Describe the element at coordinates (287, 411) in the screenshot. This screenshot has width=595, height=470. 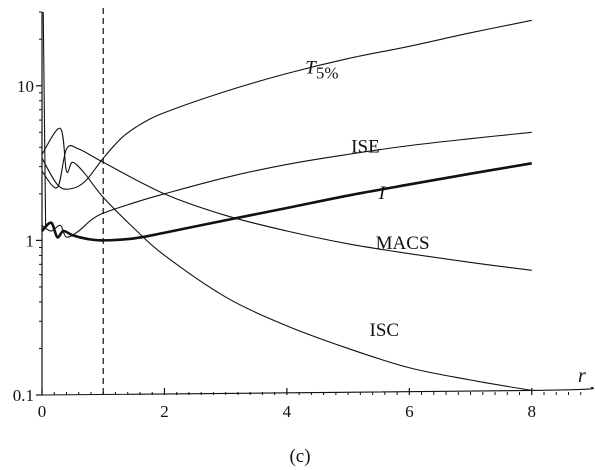
I see `x-tick-label: 4` at that location.